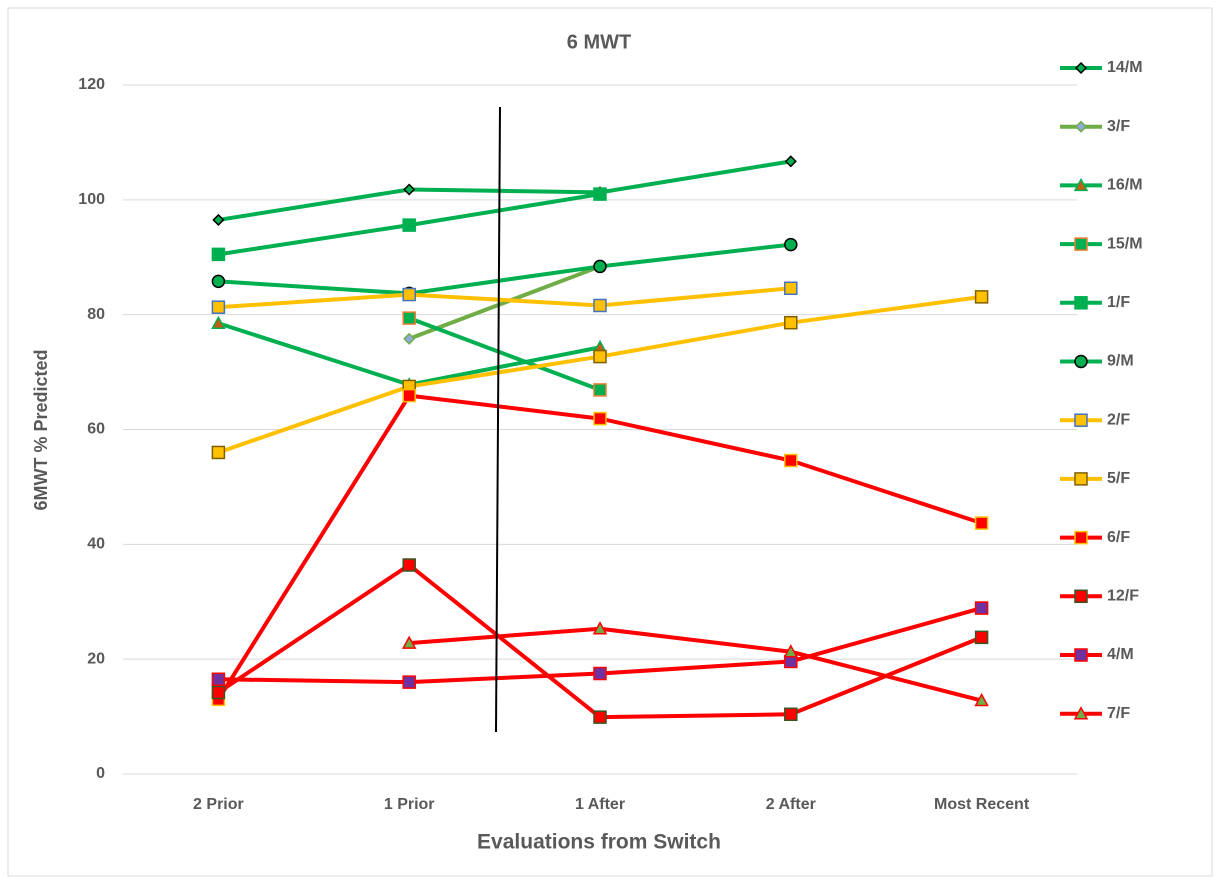 This screenshot has height=884, width=1220. I want to click on x-tick-label: Most Recent, so click(982, 804).